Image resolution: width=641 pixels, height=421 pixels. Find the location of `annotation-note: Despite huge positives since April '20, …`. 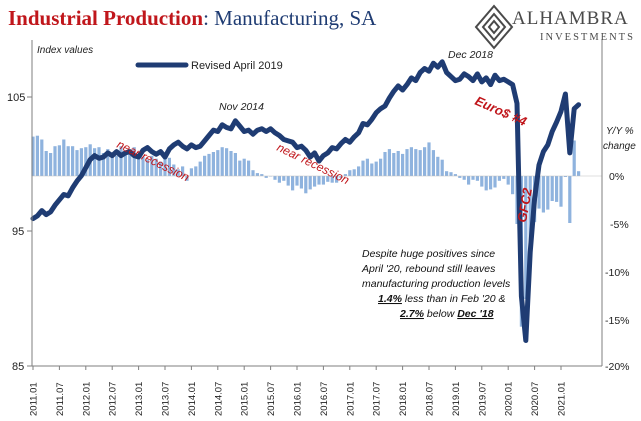

annotation-note: Despite huge positives since April '20, … is located at coordinates (436, 284).